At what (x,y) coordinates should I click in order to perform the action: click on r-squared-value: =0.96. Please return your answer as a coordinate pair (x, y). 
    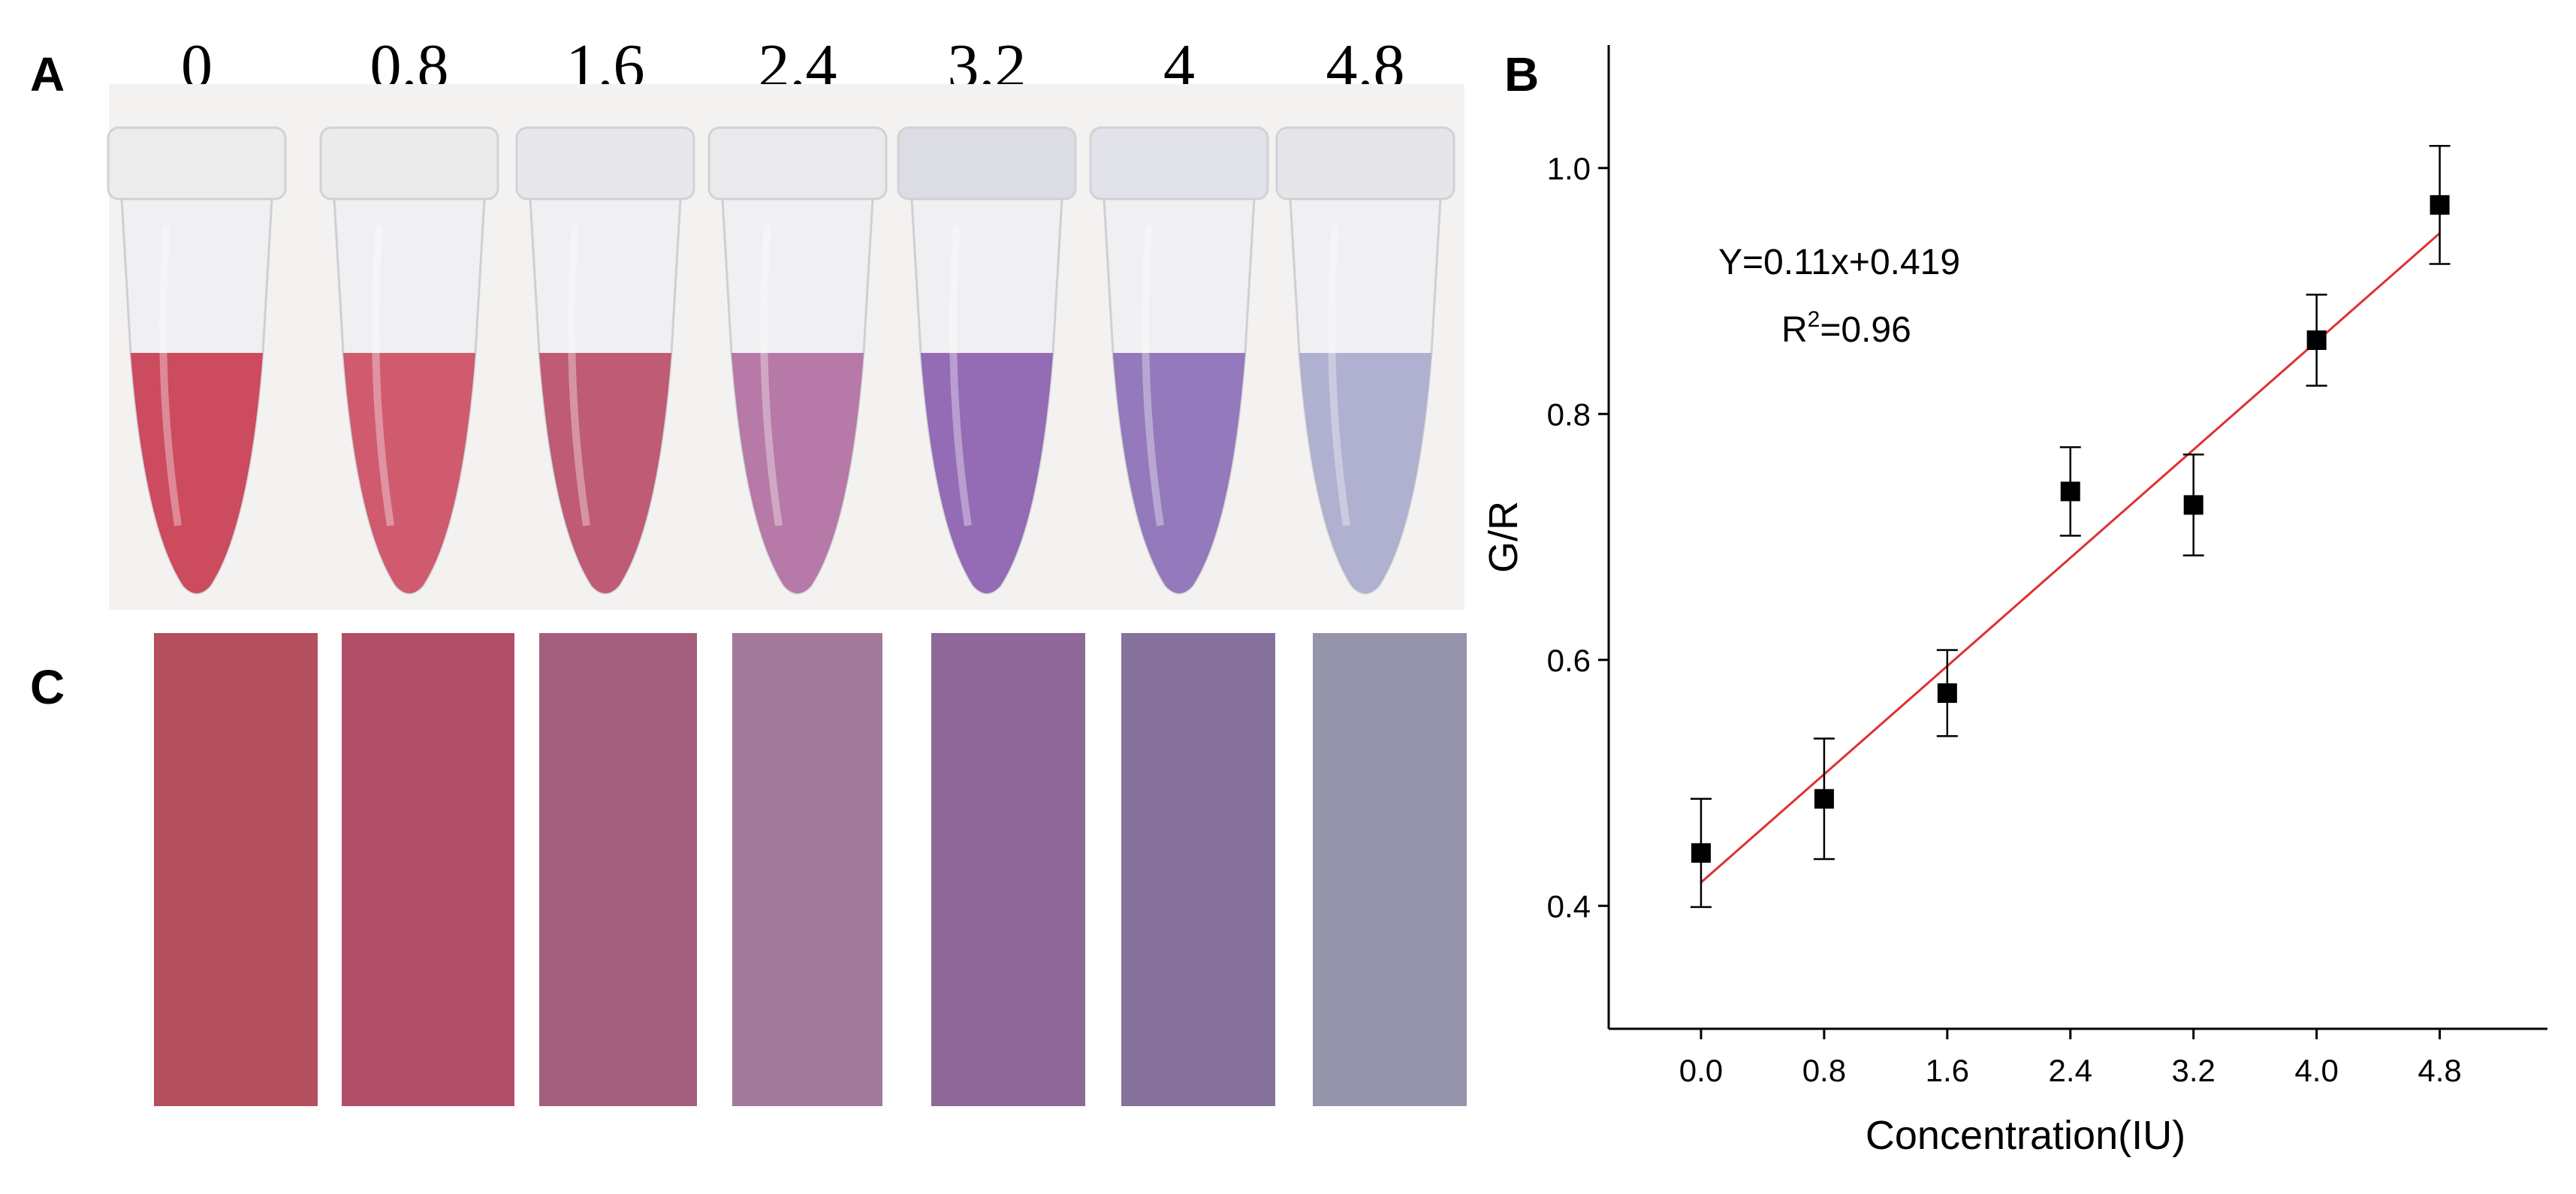
    Looking at the image, I should click on (1865, 330).